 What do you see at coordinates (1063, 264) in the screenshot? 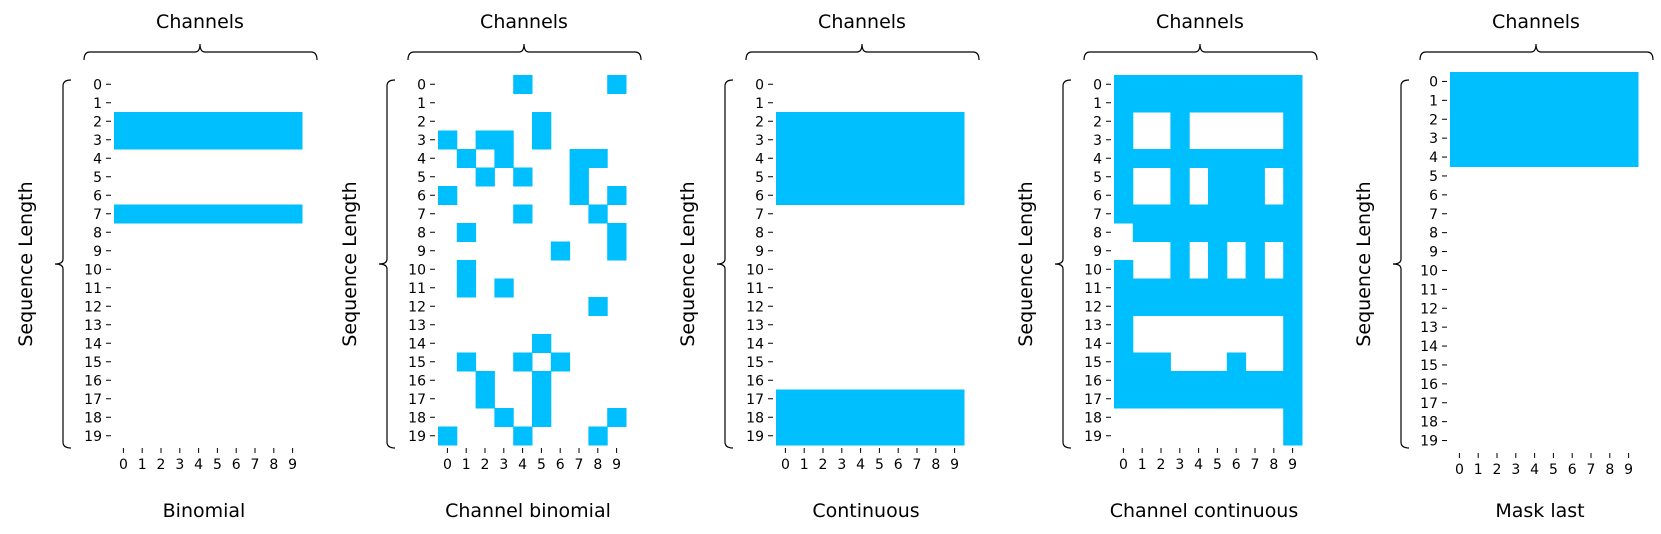
I see `y-axis-bracket` at bounding box center [1063, 264].